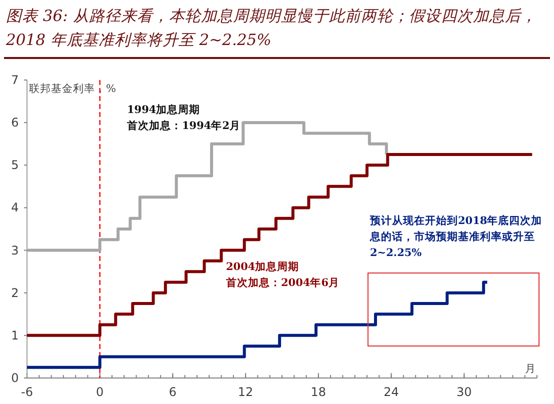  I want to click on x-tick-label: 12, so click(246, 392).